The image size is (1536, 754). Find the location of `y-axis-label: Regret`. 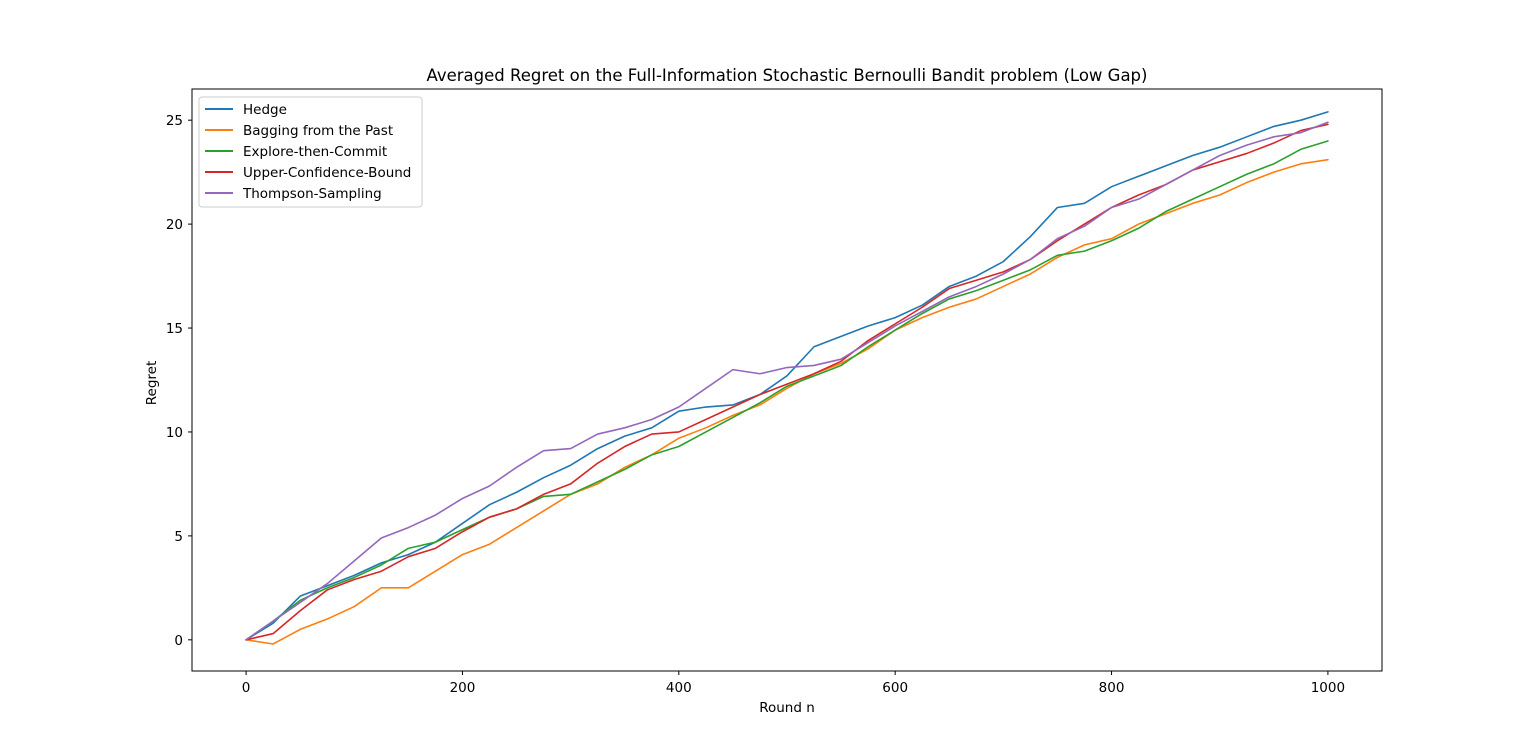

y-axis-label: Regret is located at coordinates (152, 383).